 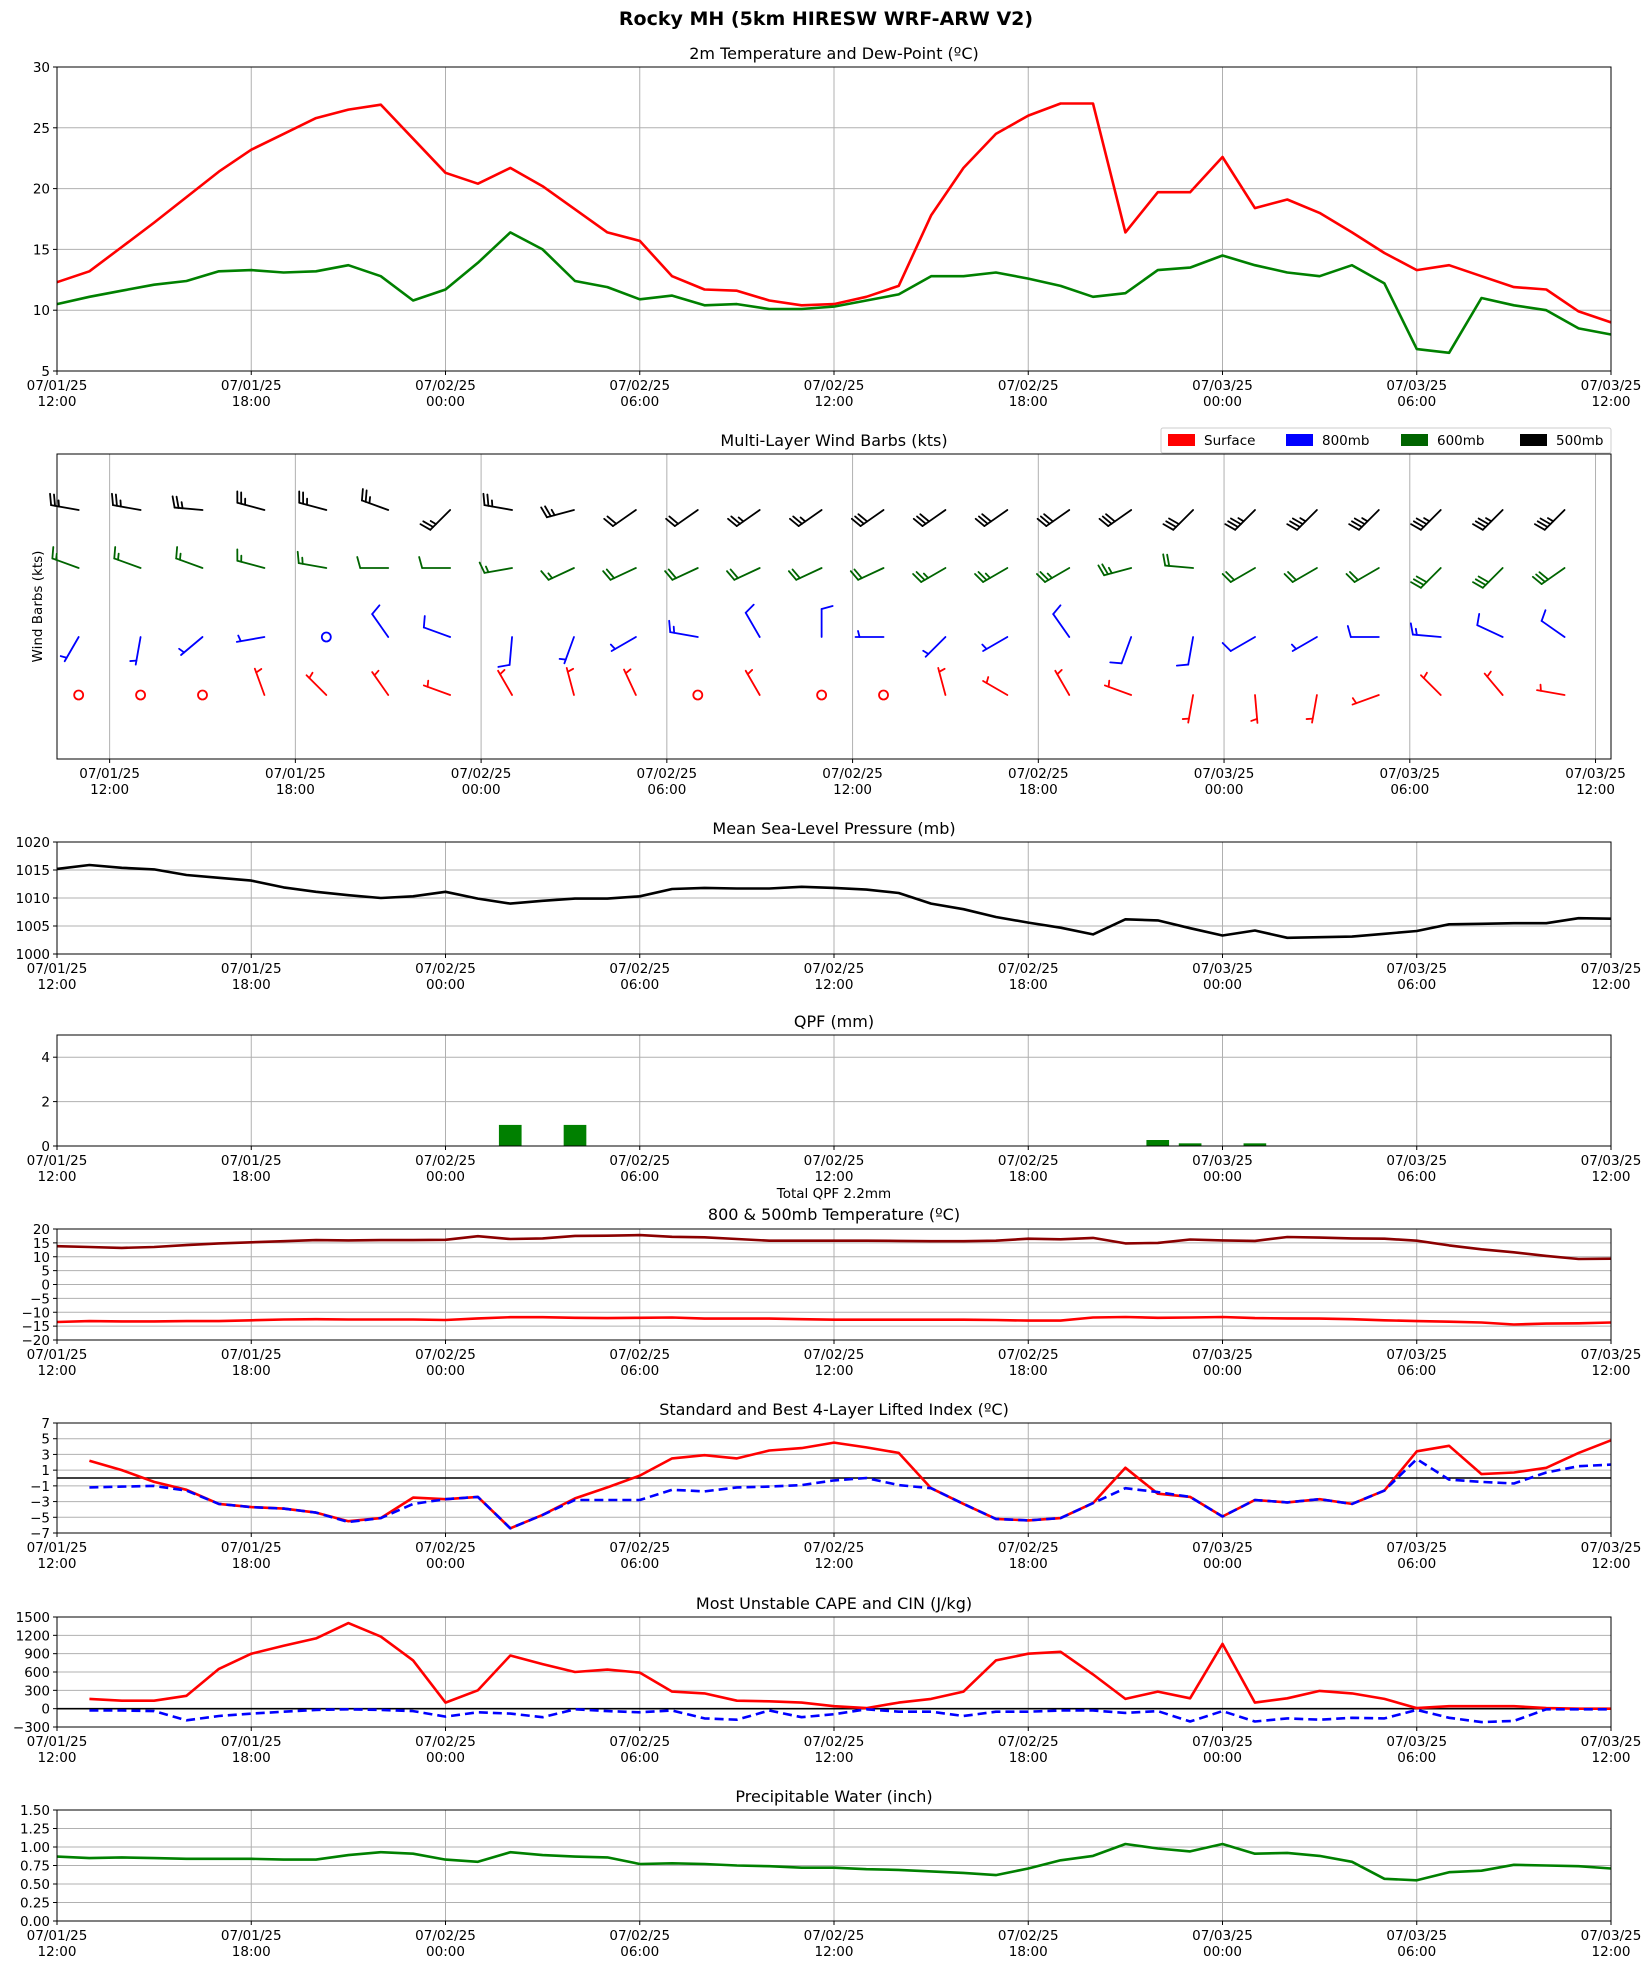 I want to click on legend-item-800mb: 800mb, so click(x=1328, y=441).